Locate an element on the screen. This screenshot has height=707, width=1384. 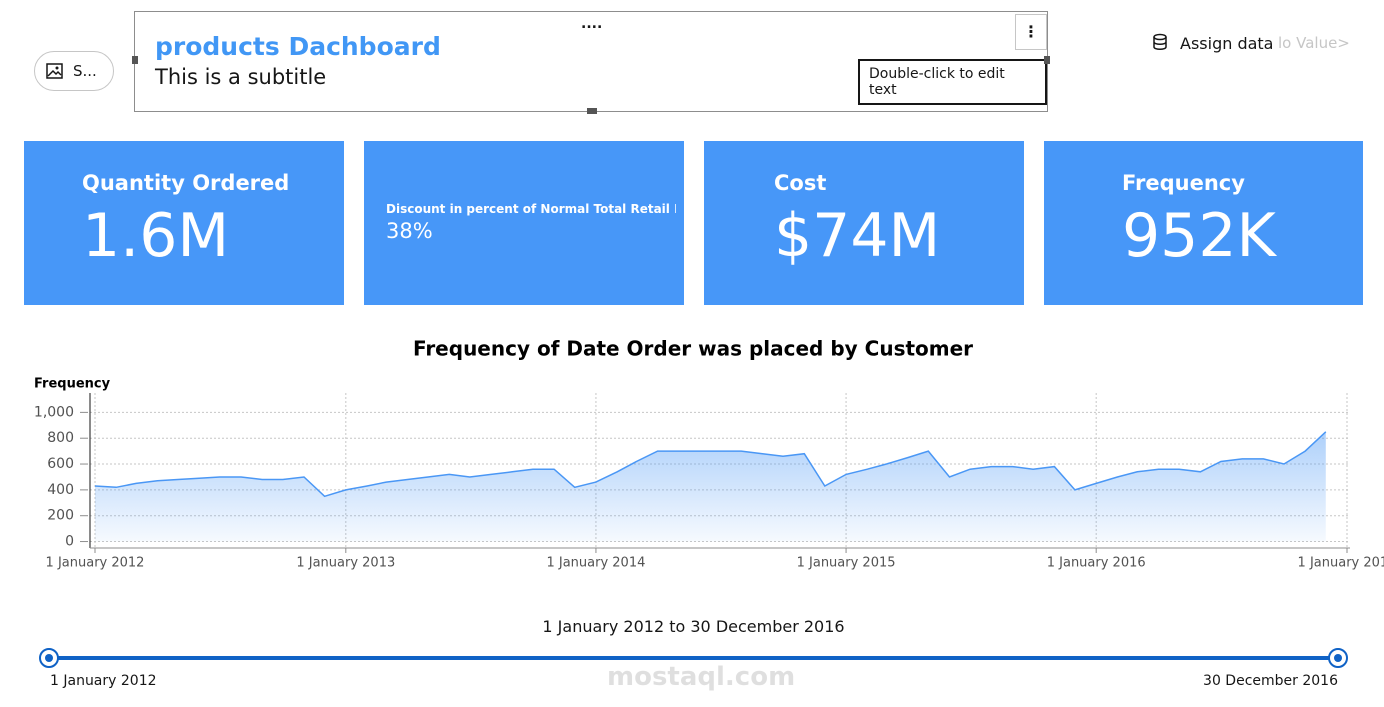
x-tick-label: 1 January 2017 is located at coordinates (1341, 563).